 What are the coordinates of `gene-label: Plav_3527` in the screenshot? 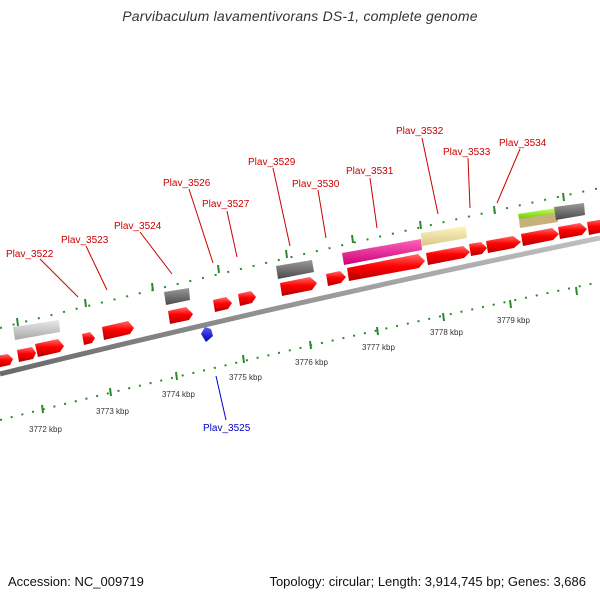 It's located at (226, 204).